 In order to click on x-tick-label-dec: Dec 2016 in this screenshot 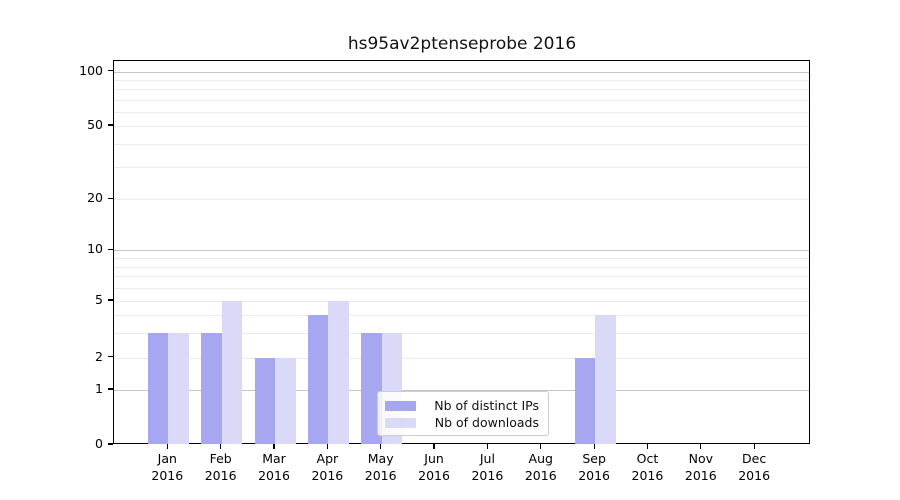, I will do `click(754, 467)`.